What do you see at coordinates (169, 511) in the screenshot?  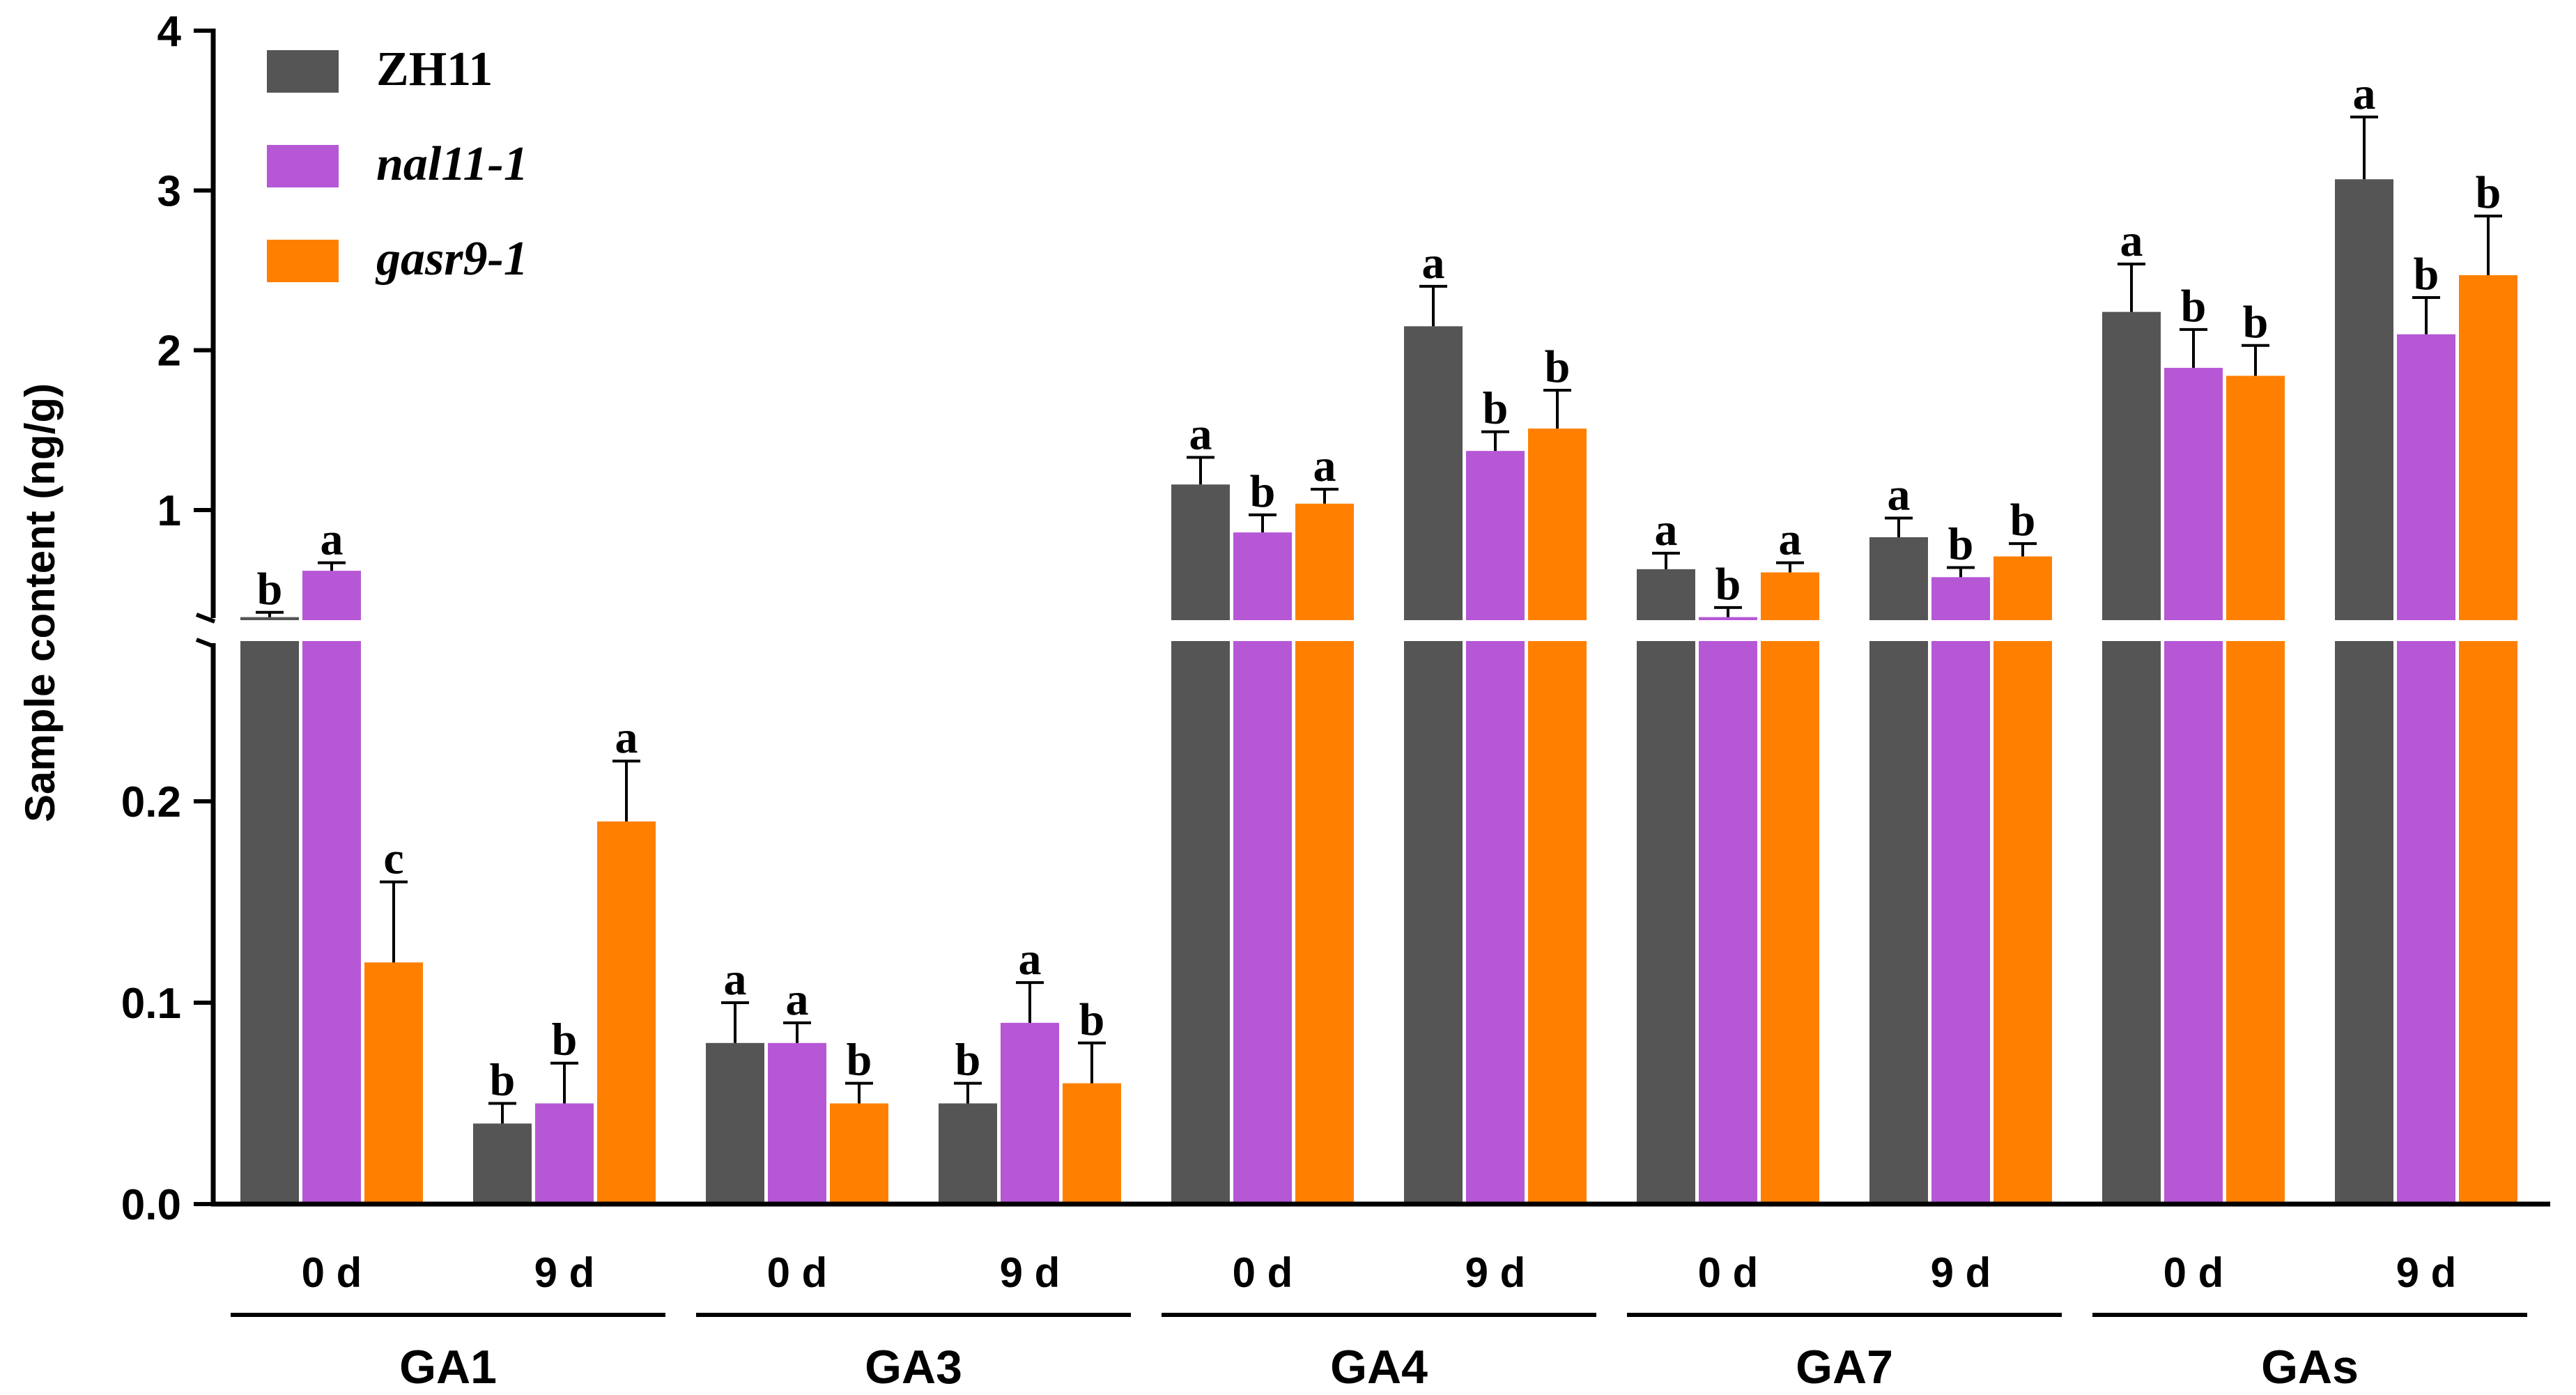 I see `y-tick-label: 1` at bounding box center [169, 511].